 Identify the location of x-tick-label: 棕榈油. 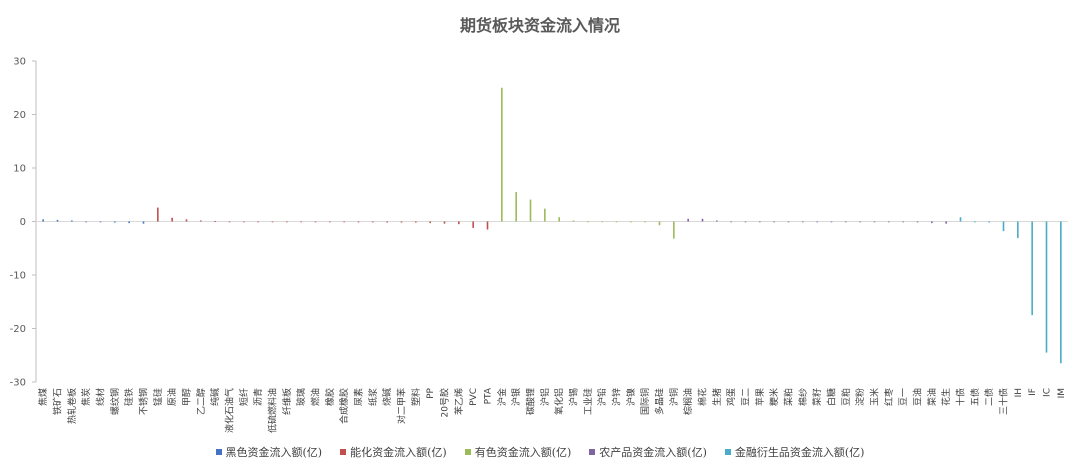
(688, 401).